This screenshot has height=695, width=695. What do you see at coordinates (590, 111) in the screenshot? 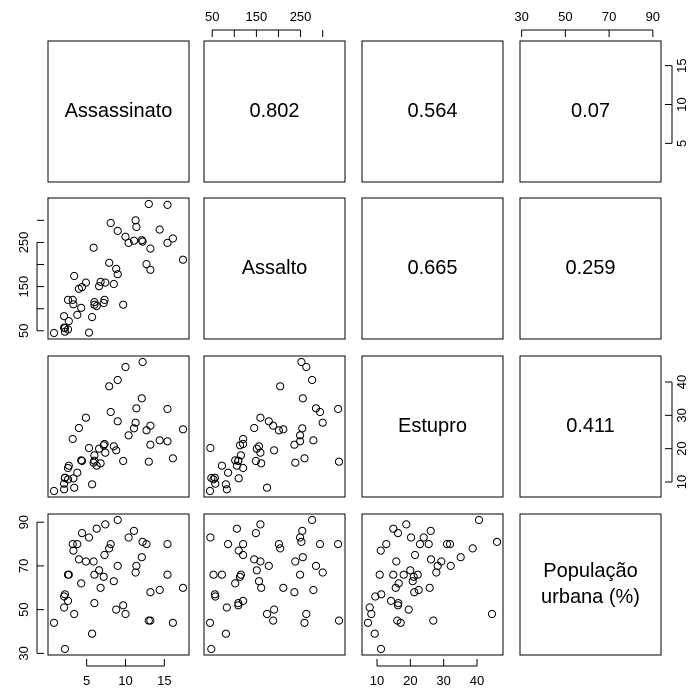
I see `panel-frame-r0-c3` at bounding box center [590, 111].